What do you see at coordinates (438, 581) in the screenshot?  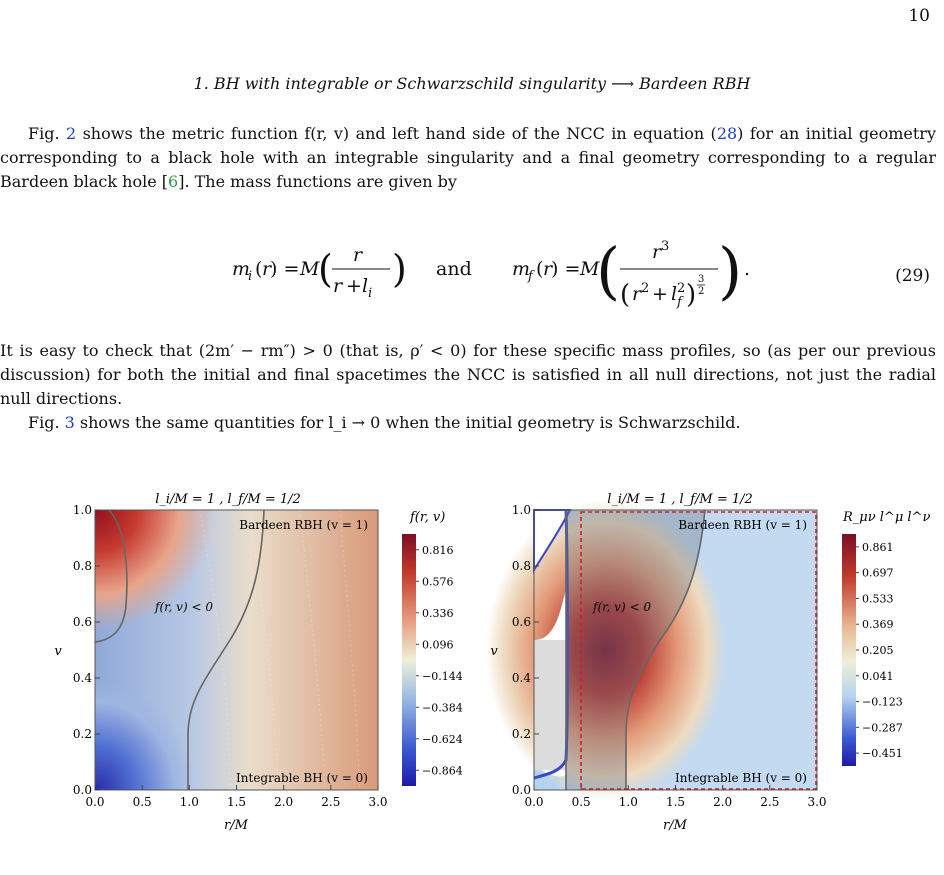 I see `left-colorbar-tick-label: 0.576` at bounding box center [438, 581].